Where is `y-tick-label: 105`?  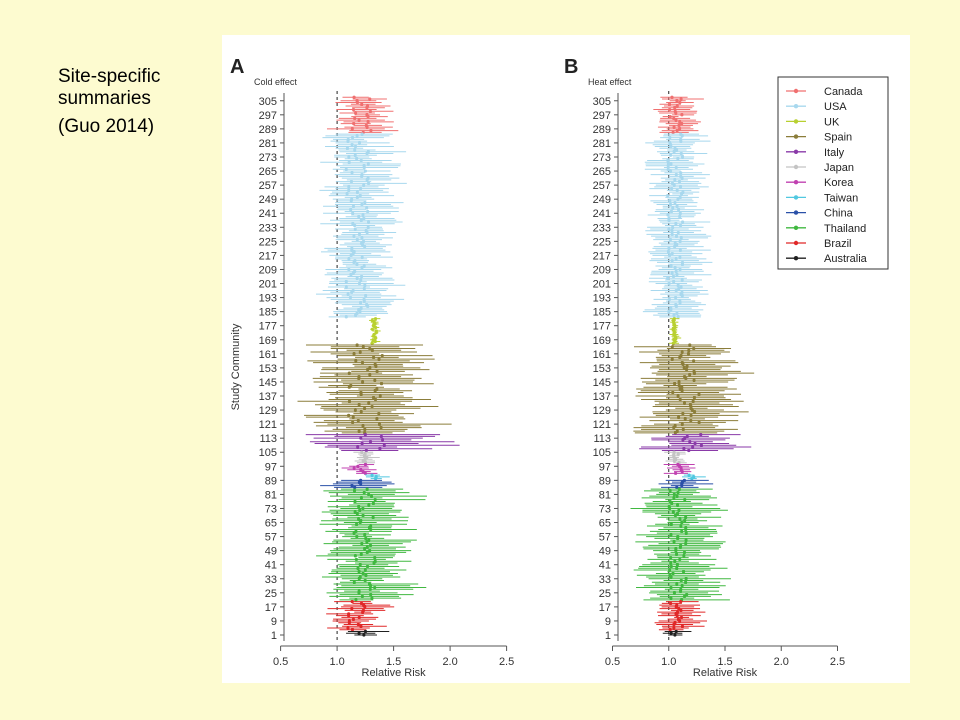
y-tick-label: 105 is located at coordinates (268, 453).